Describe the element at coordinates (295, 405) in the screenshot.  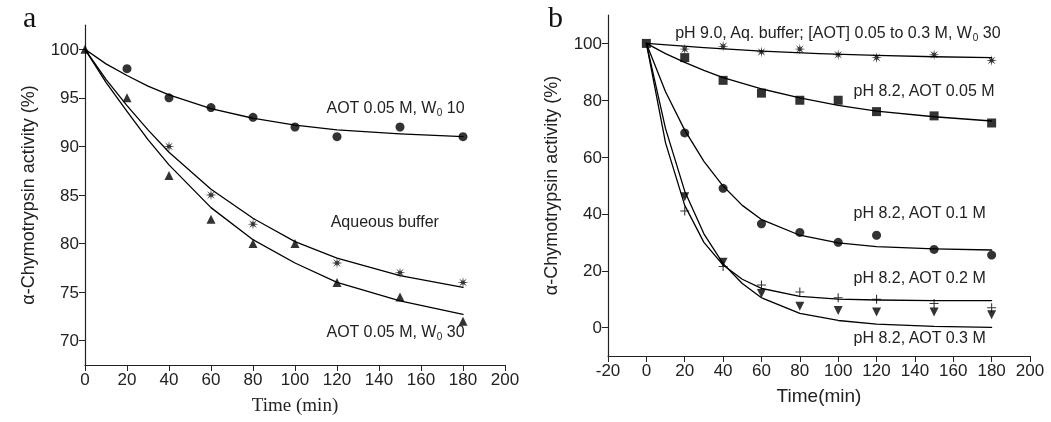
I see `x-axis-title: Time (min)` at that location.